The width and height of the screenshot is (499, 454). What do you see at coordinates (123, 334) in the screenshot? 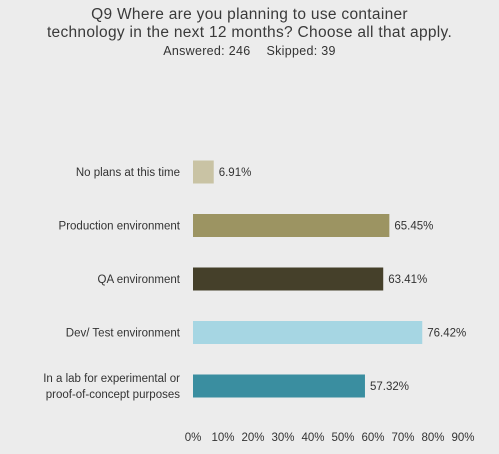
I see `category-label-3: Dev/ Test environment` at bounding box center [123, 334].